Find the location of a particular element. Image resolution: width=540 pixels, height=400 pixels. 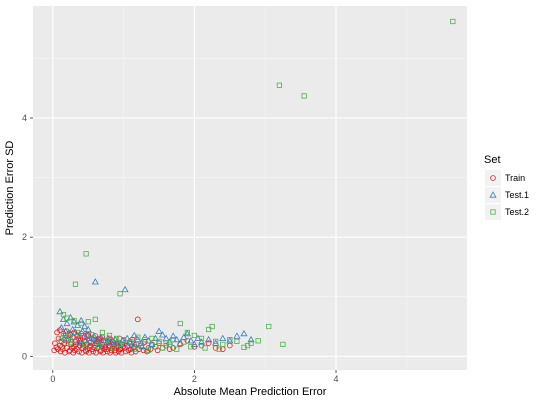

legend-symbol-train is located at coordinates (493, 178).